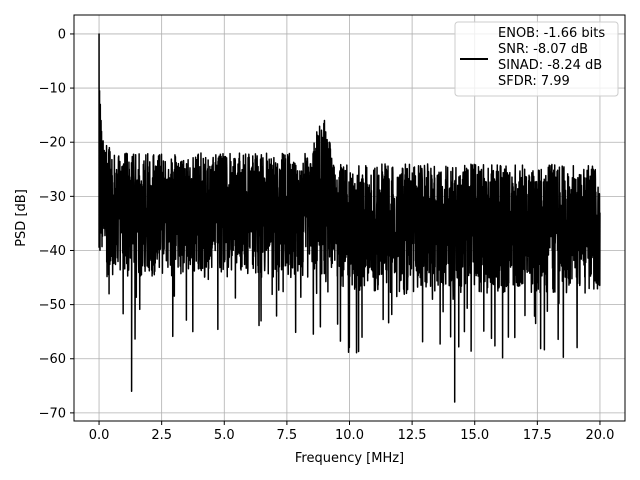 This screenshot has width=640, height=480. Describe the element at coordinates (550, 65) in the screenshot. I see `legend-entry-sinad: SINAD: -8.24 dB` at that location.